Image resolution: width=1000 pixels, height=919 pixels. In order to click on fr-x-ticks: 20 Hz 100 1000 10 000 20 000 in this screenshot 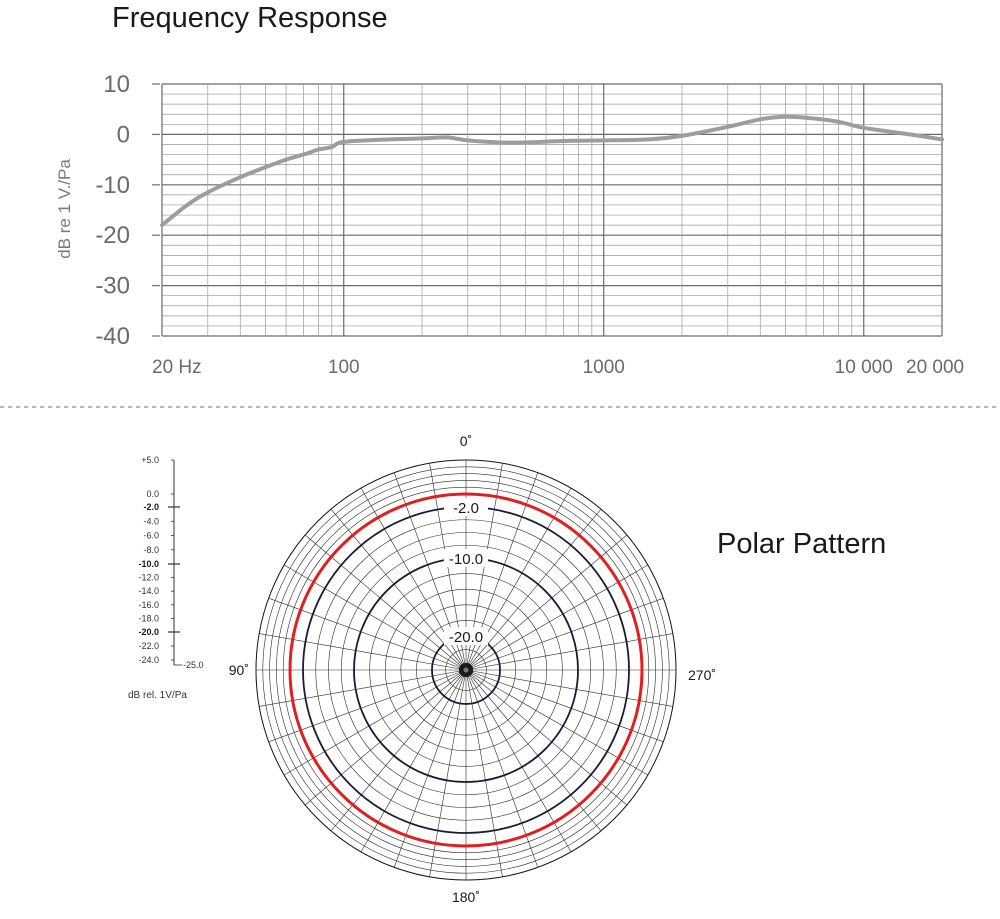, I will do `click(558, 367)`.